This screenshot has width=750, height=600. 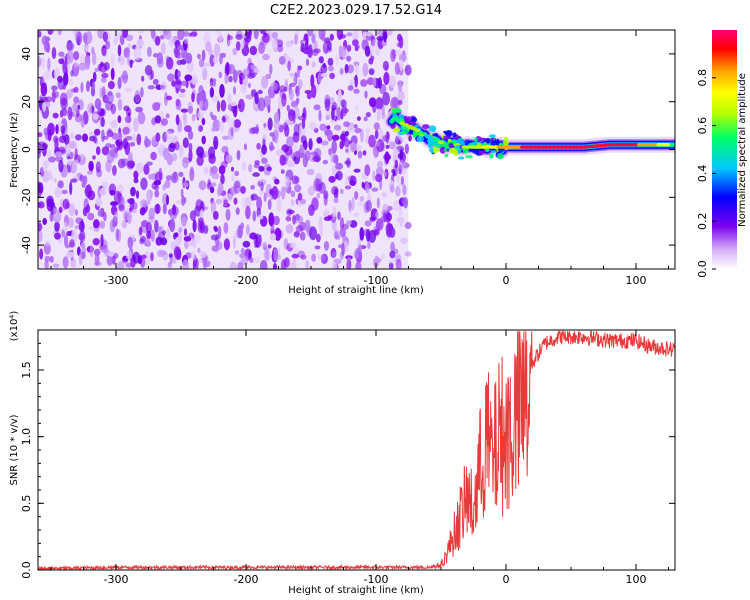 I want to click on spectrogram-ytick-label: 0, so click(x=26, y=149).